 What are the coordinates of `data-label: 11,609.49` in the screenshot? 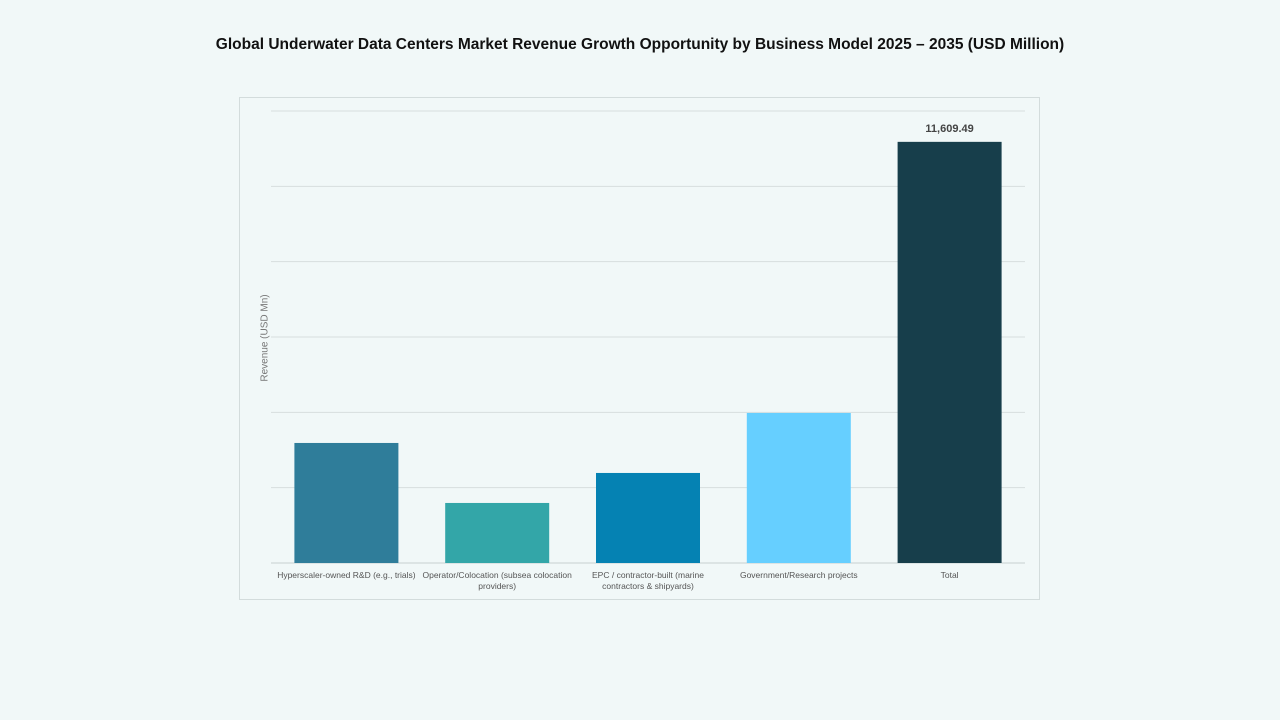 It's located at (949, 129).